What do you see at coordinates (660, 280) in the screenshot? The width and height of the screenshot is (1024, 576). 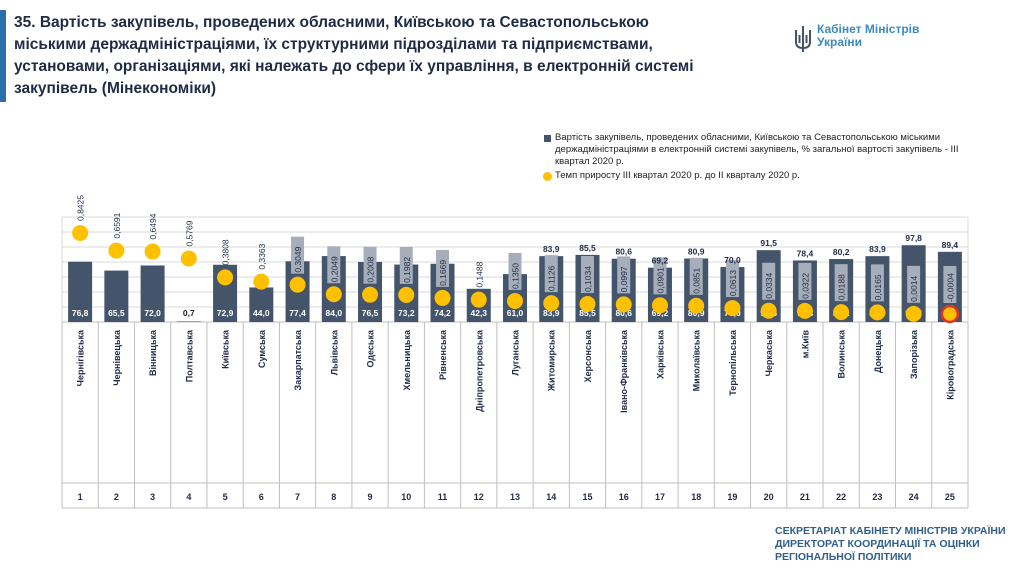 I see `growth-value-label: 0,0901` at bounding box center [660, 280].